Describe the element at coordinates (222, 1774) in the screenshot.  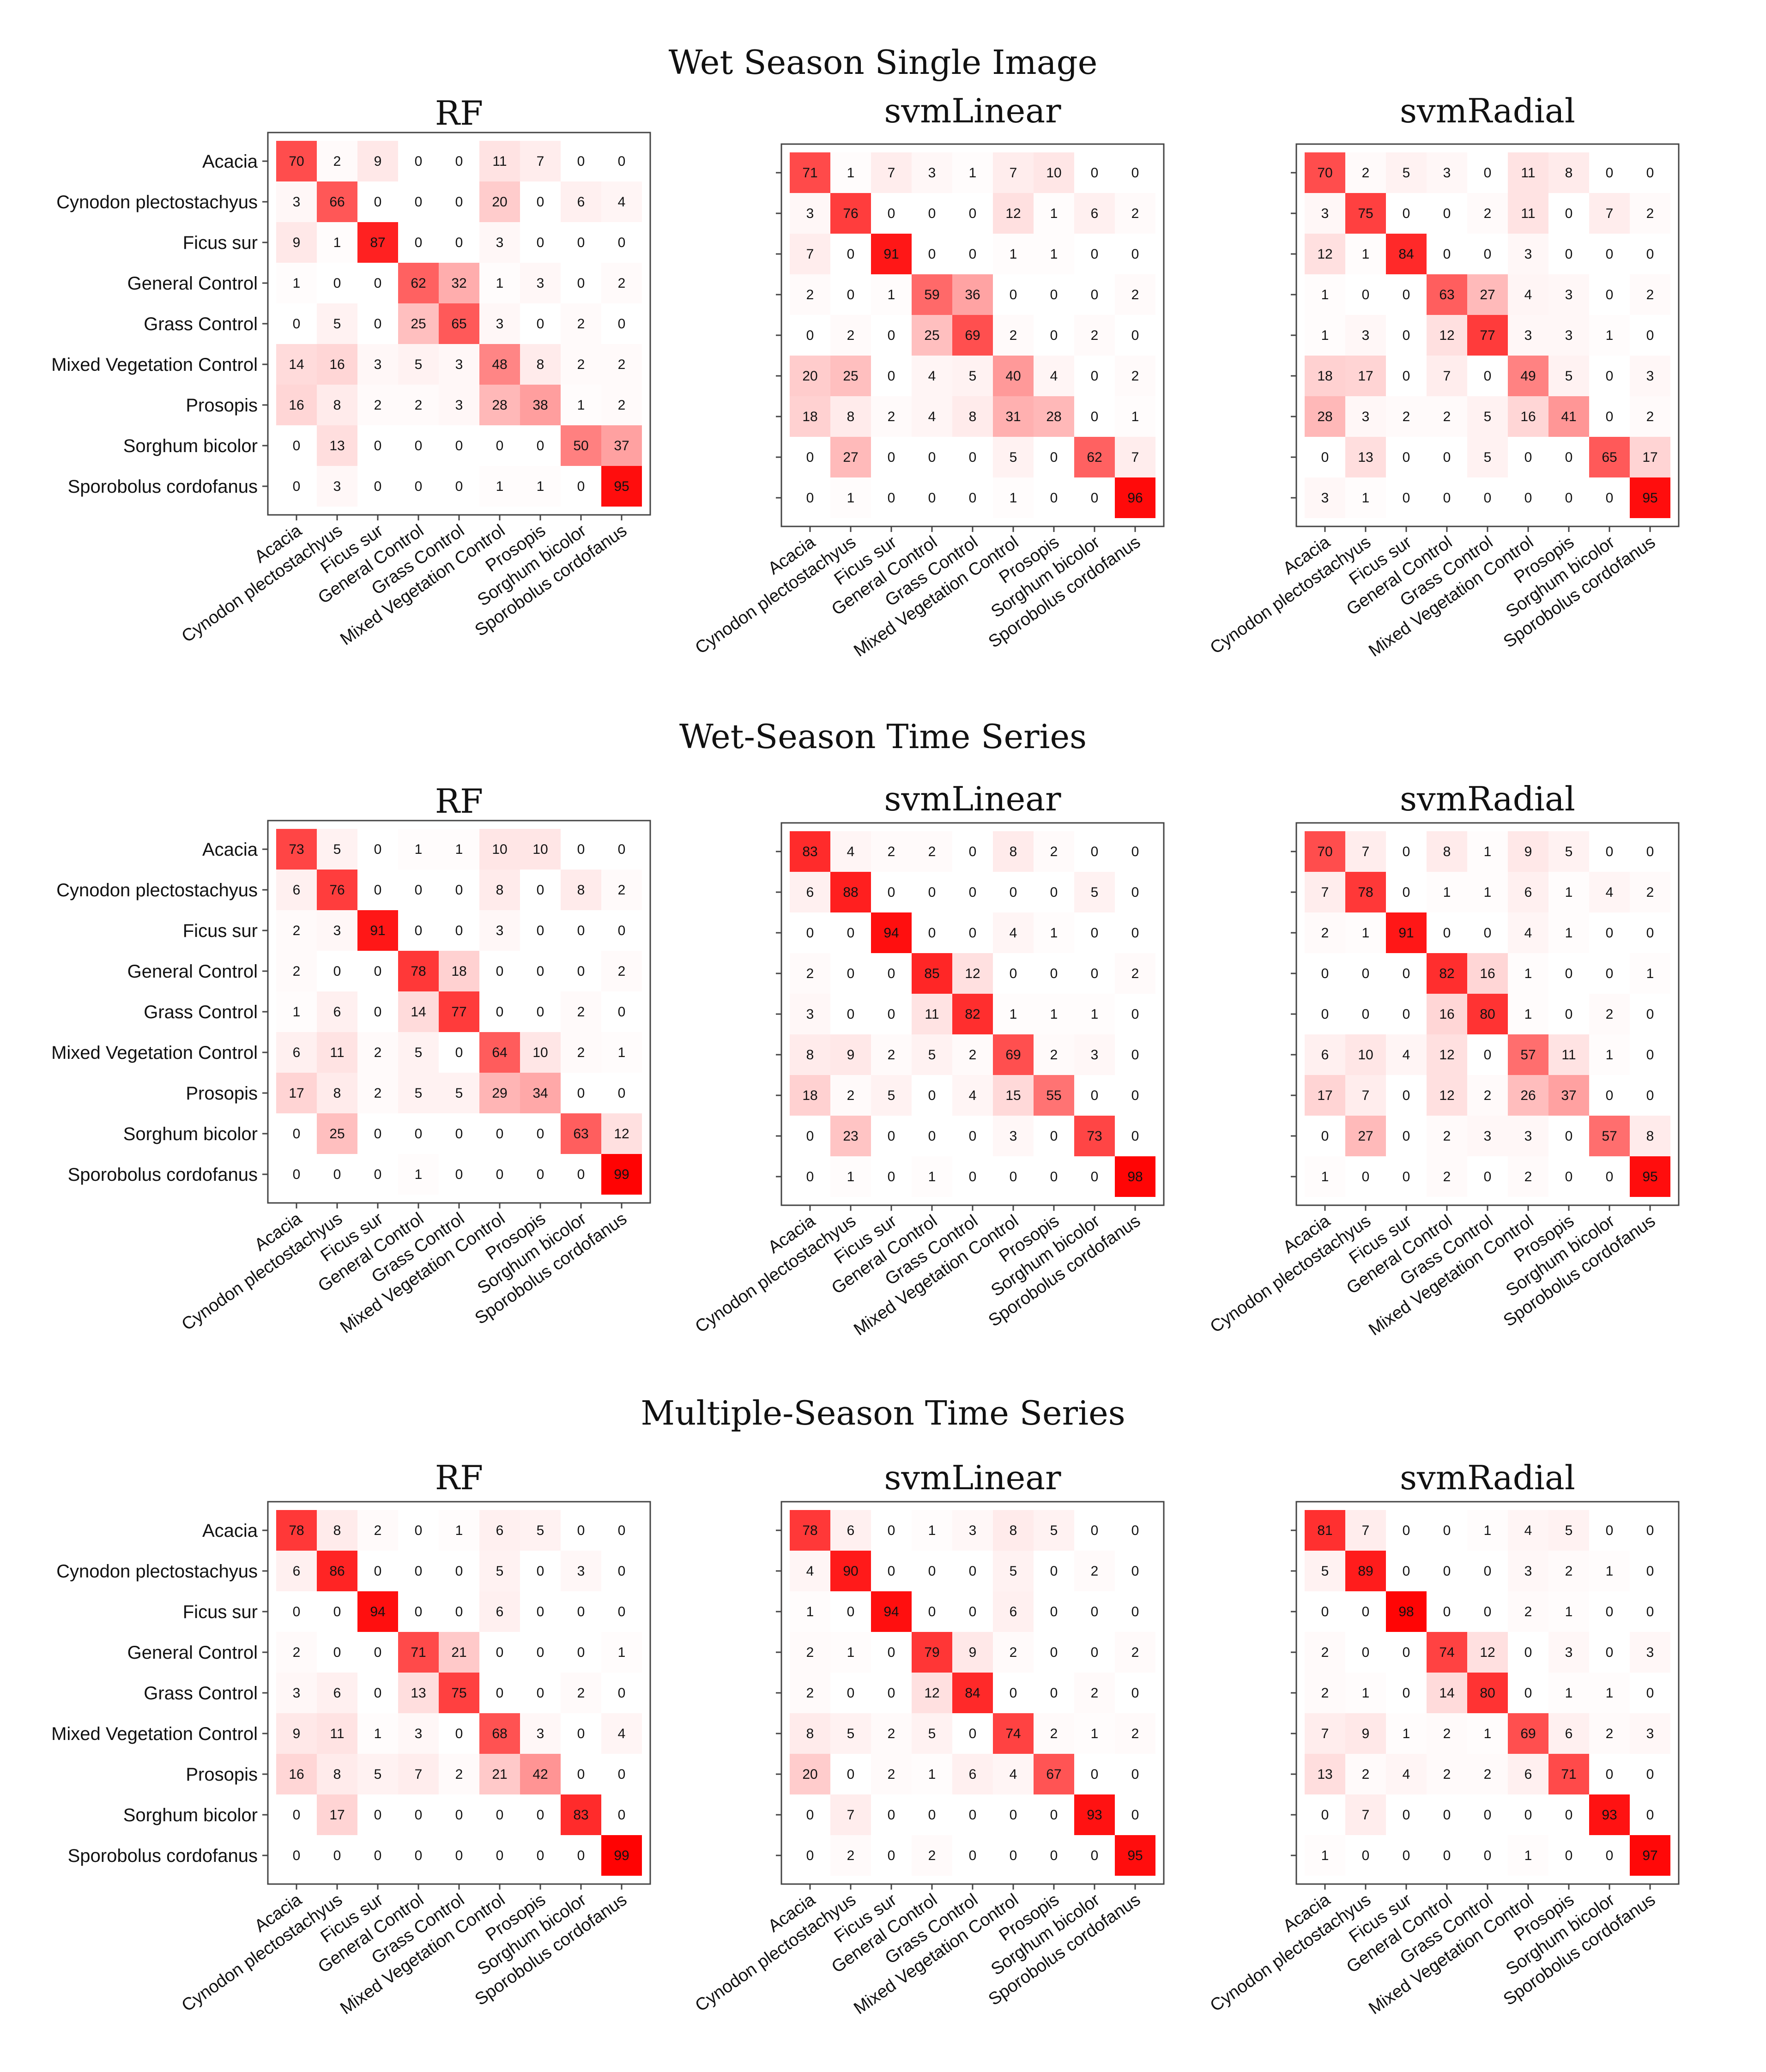
I see `y-tick-label: Prosopis` at that location.